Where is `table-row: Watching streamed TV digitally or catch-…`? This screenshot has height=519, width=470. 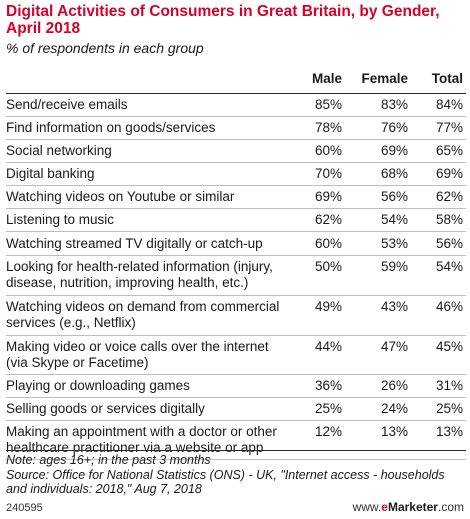 table-row: Watching streamed TV digitally or catch-… is located at coordinates (236, 244).